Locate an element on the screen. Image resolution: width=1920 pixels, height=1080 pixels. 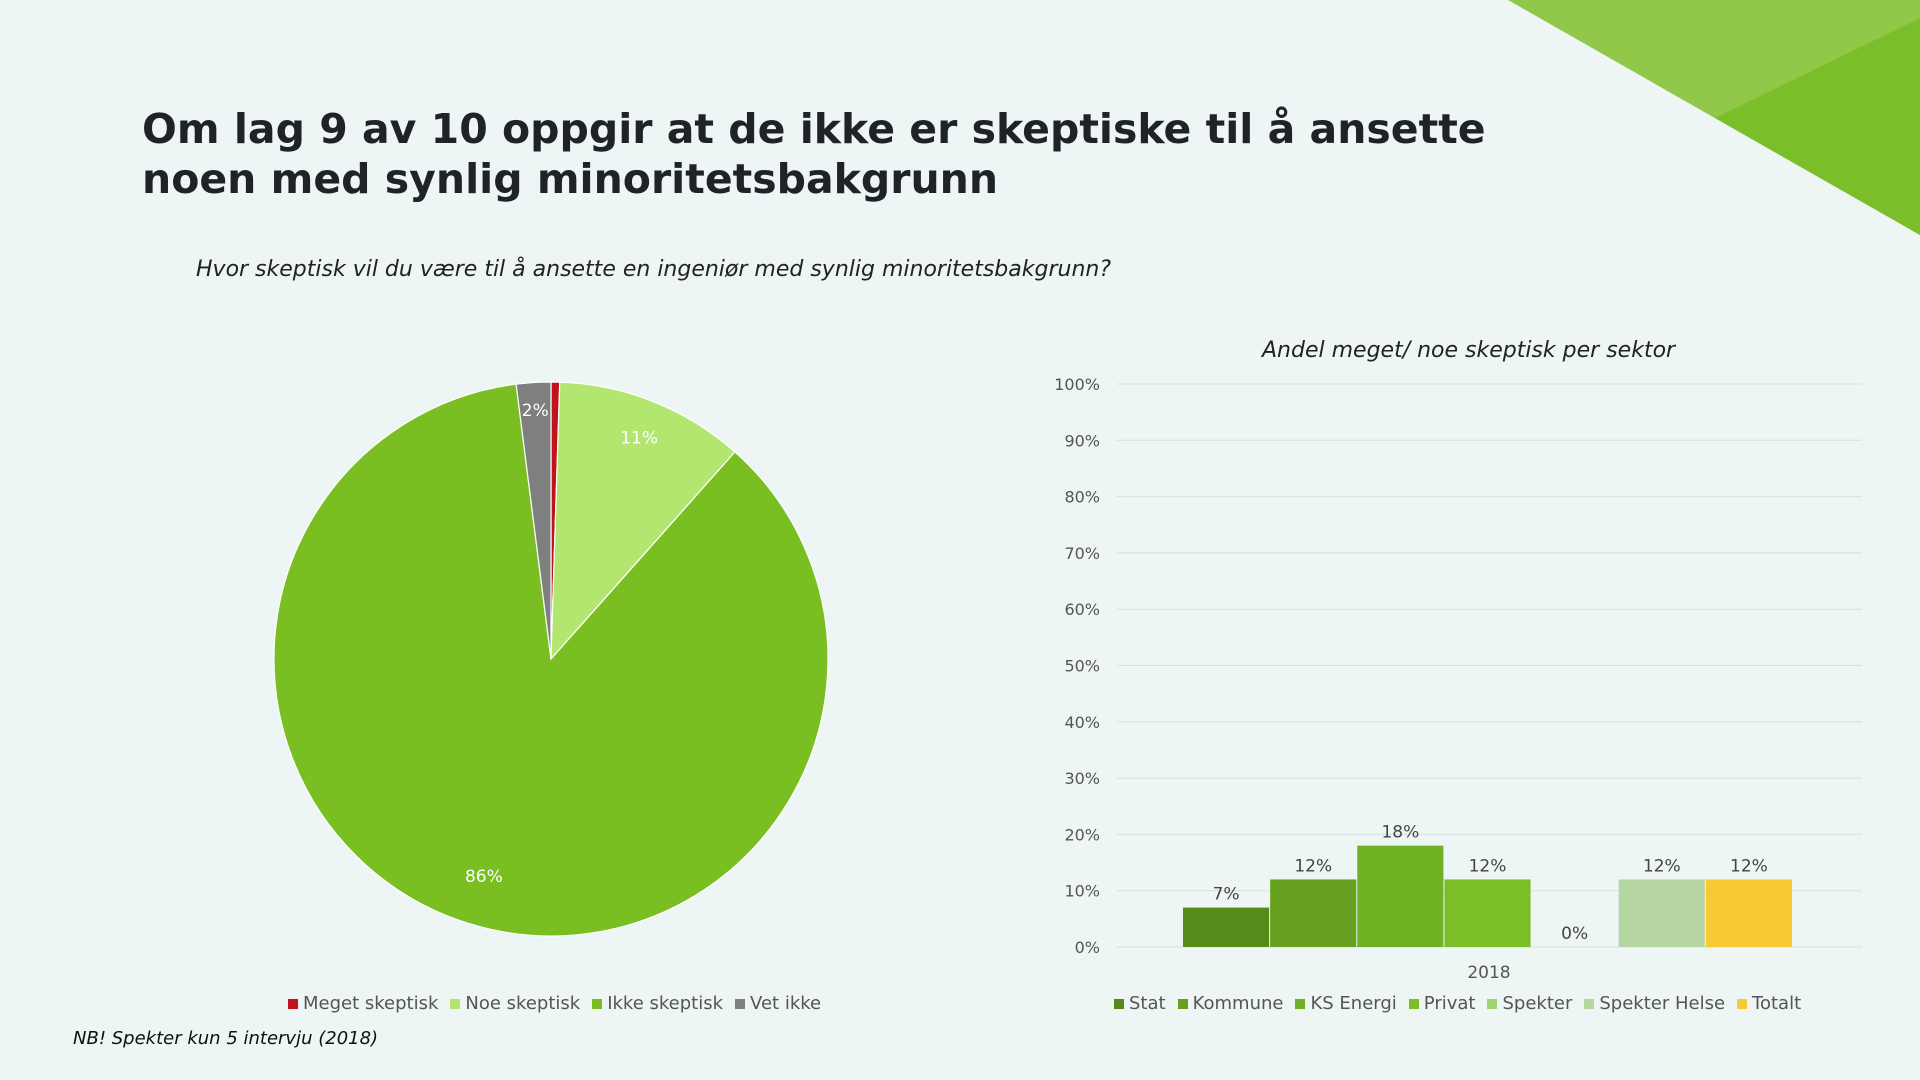
bar-privat is located at coordinates (1487, 913).